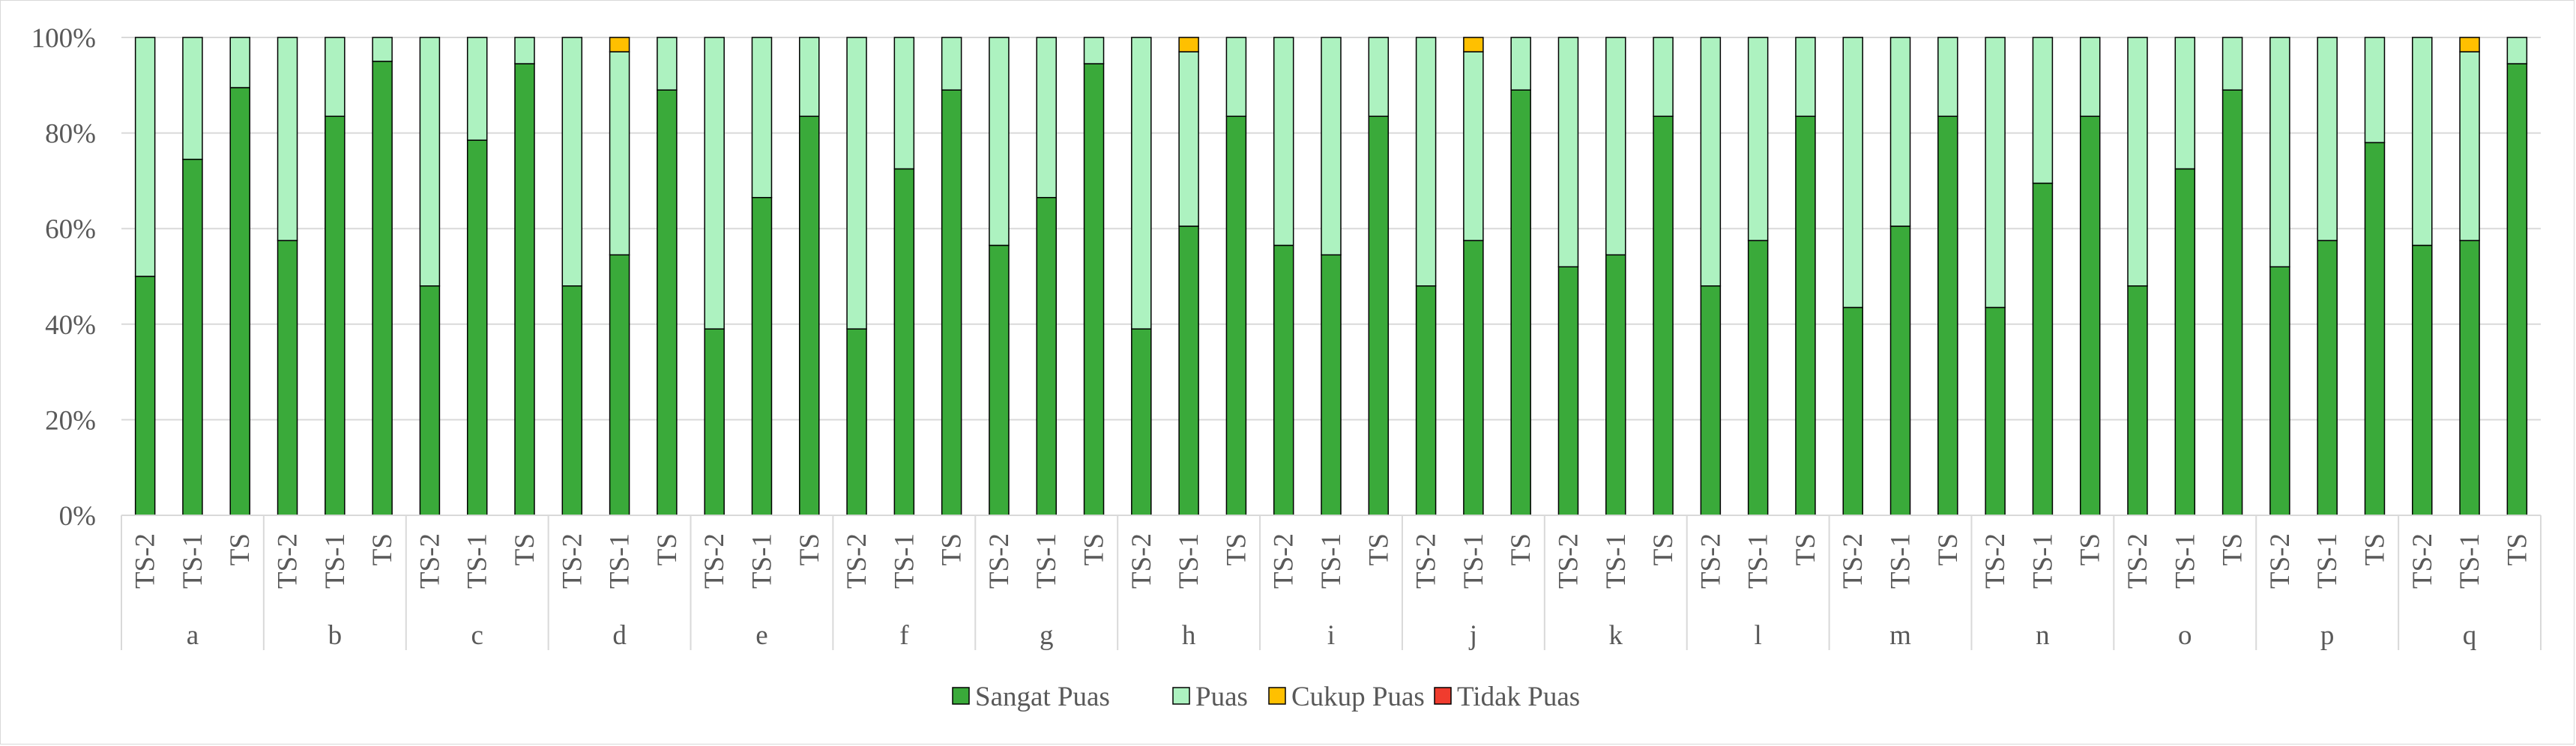 This screenshot has height=746, width=2576. I want to click on y-tick-label: 60%, so click(71, 229).